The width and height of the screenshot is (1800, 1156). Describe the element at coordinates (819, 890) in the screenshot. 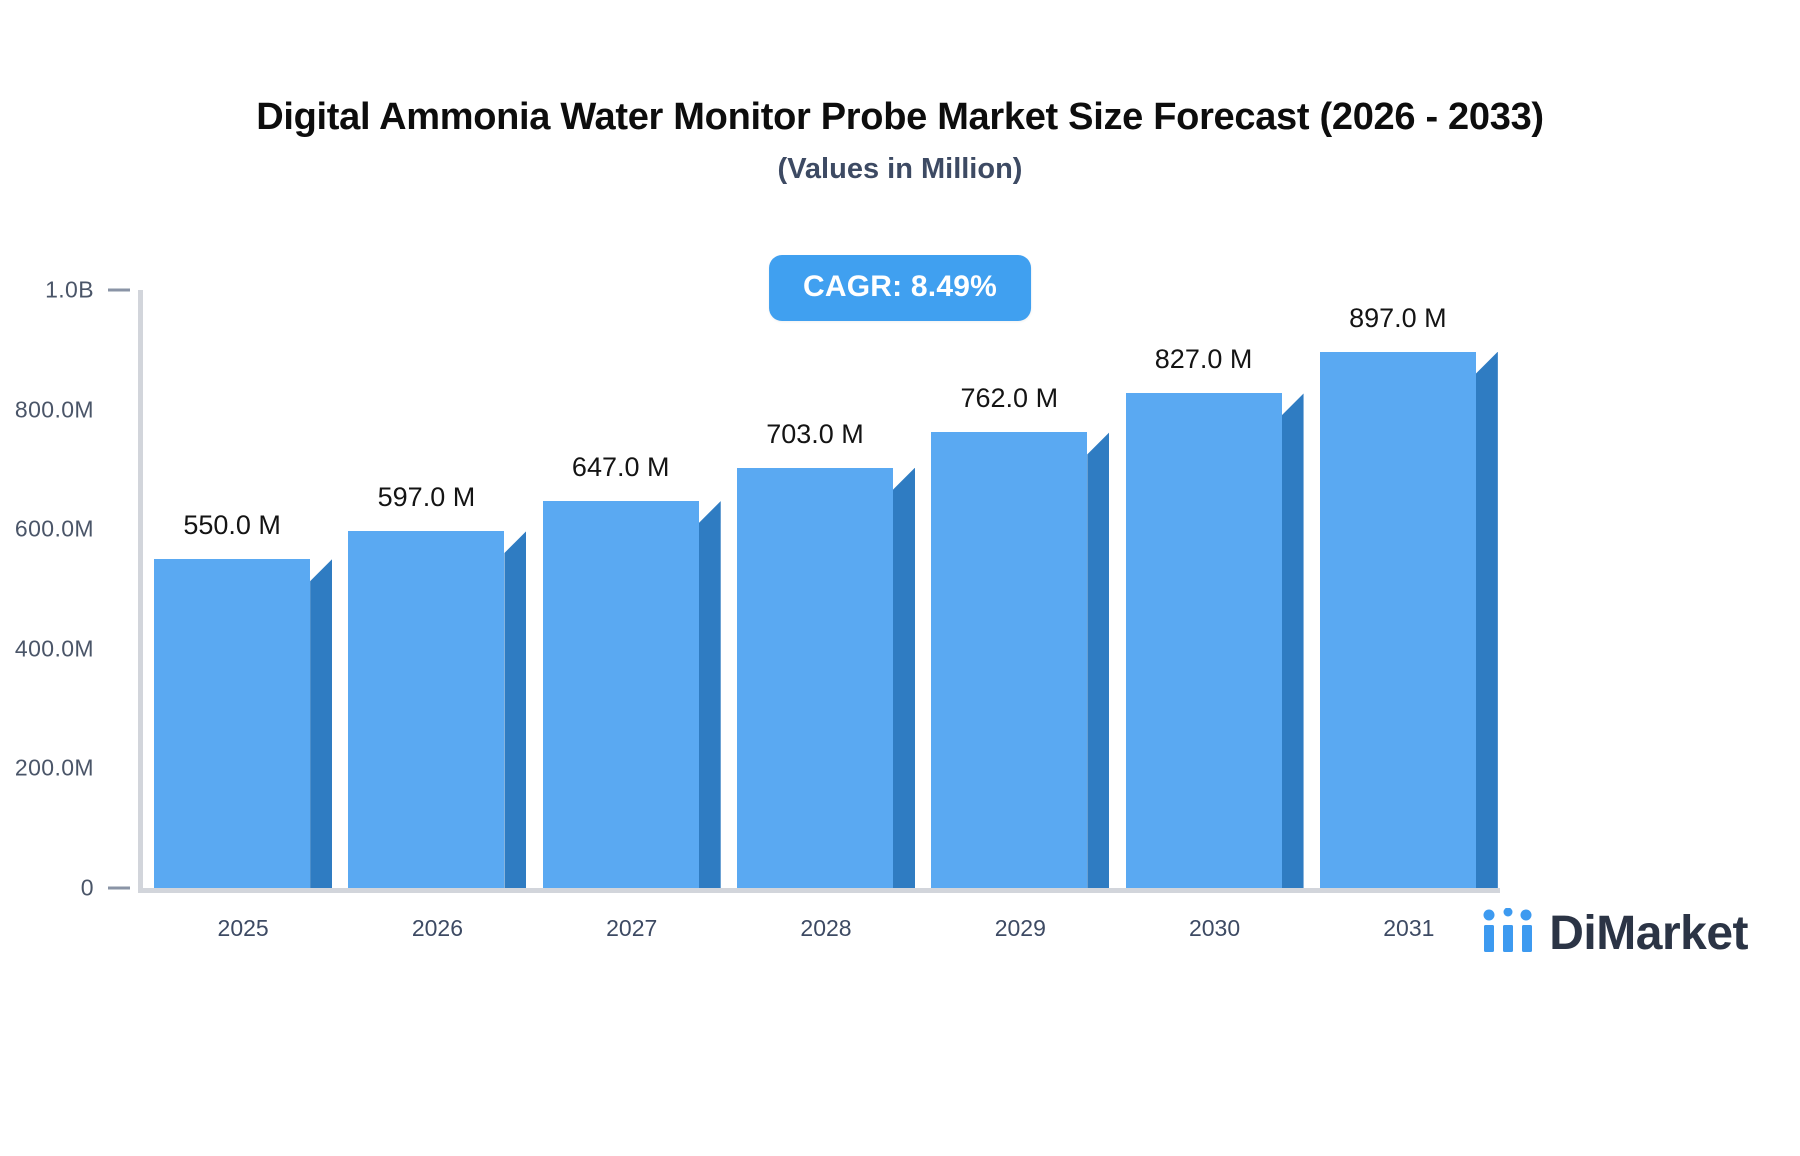

I see `x-axis-line` at that location.